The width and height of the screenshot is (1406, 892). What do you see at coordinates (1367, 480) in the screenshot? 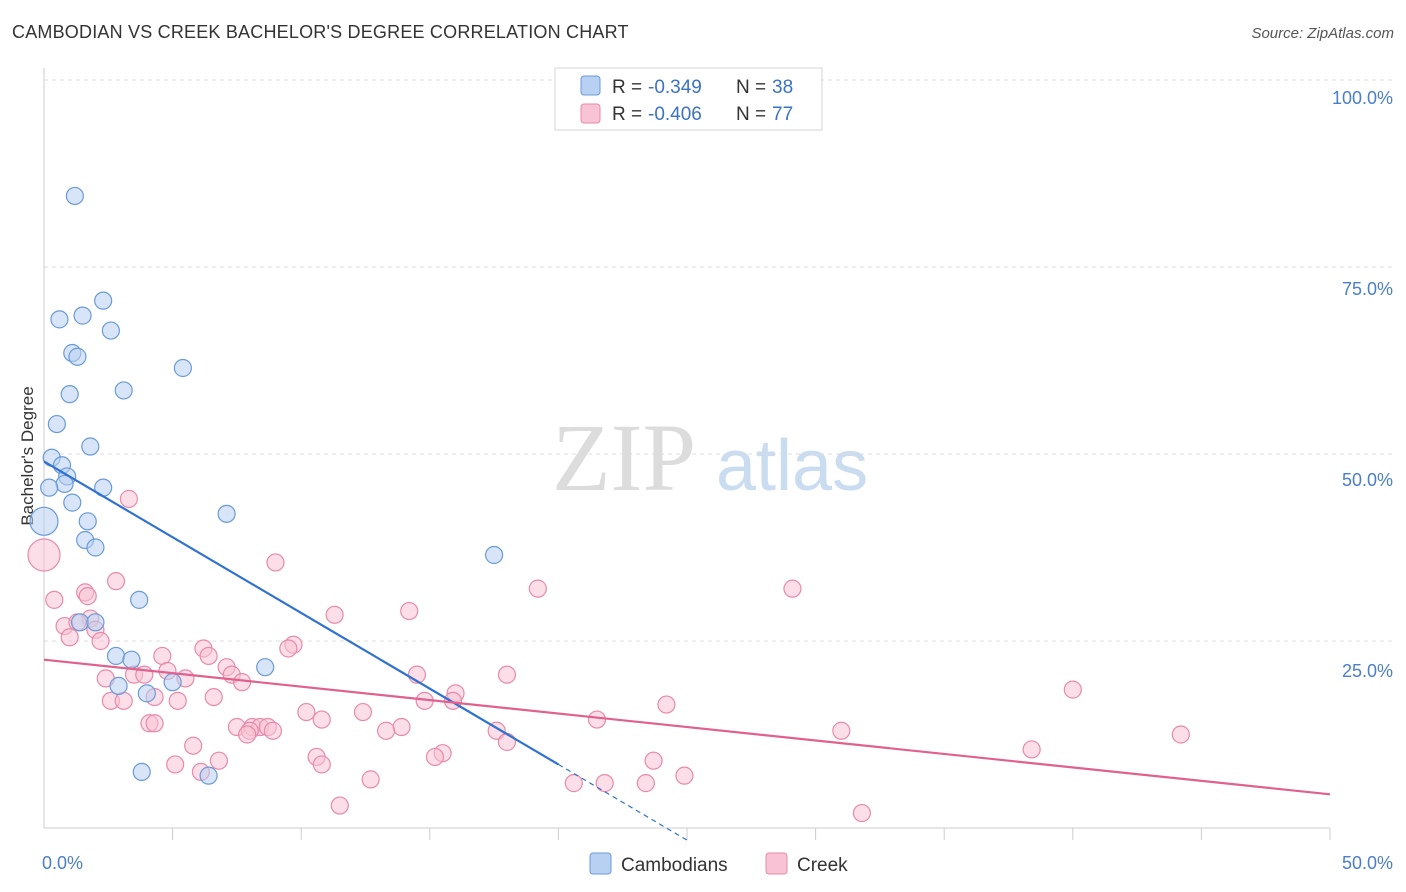
I see `y-tick-label-50: 50.0%` at bounding box center [1367, 480].